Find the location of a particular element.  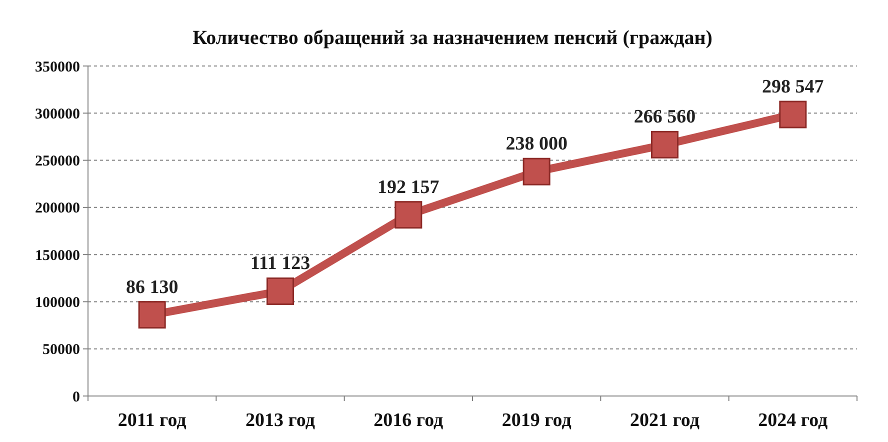

y-tick-label: 50000 is located at coordinates (61, 350).